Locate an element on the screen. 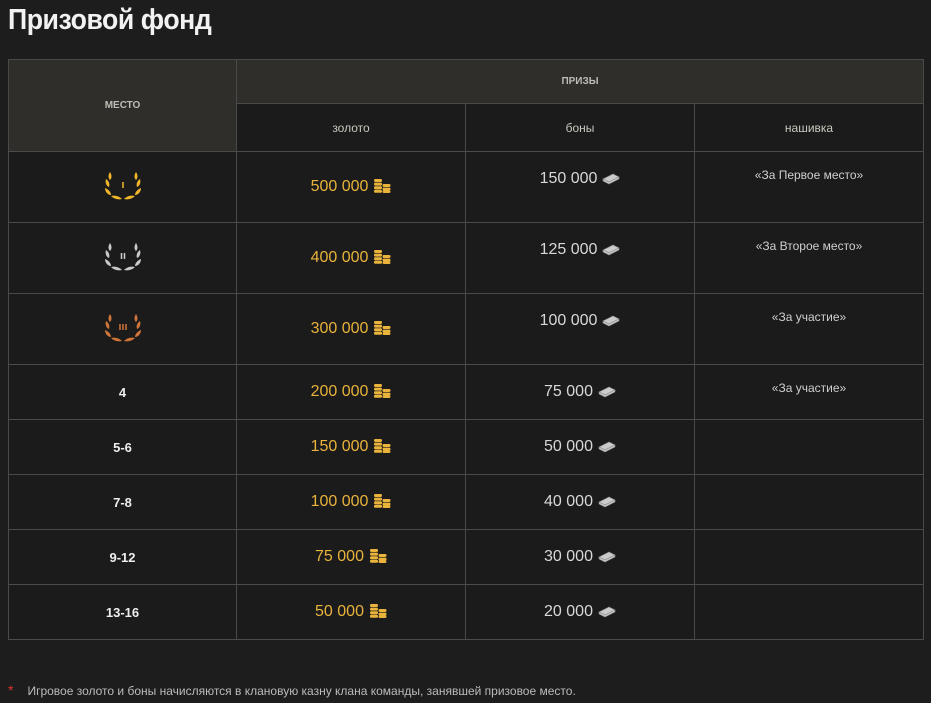  bonds-cell: 50 000 is located at coordinates (580, 447).